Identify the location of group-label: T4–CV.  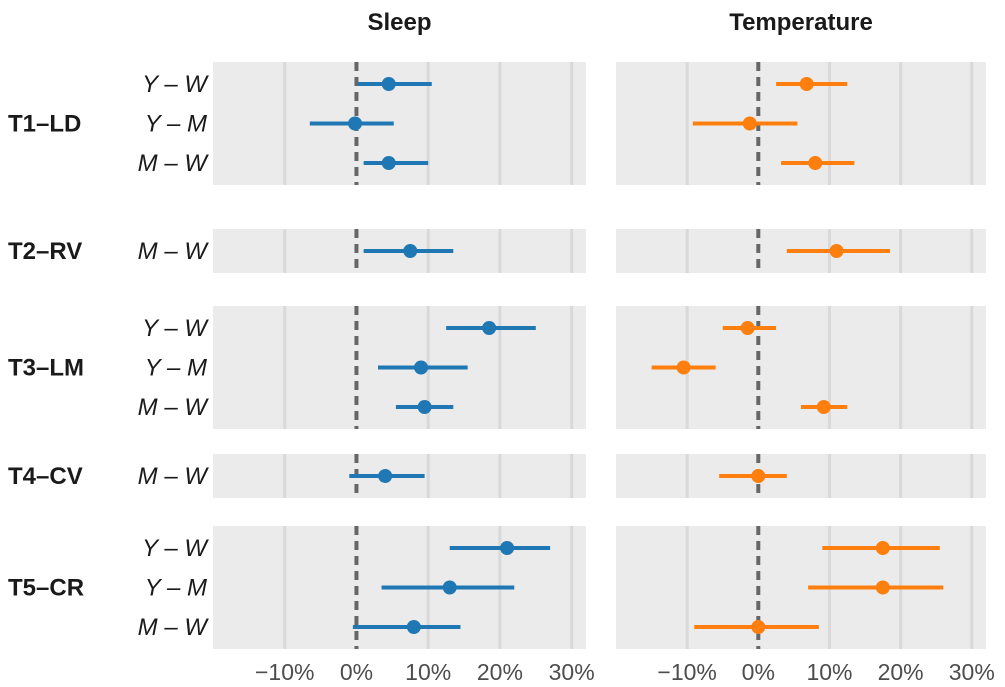
(45, 476).